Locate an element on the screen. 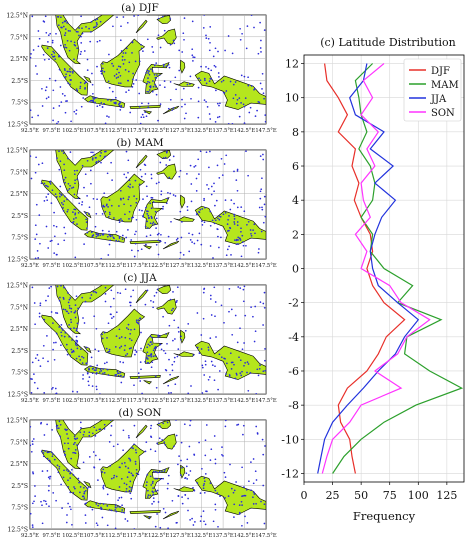 The width and height of the screenshot is (474, 544). lat-label: 12.5°S is located at coordinates (18, 395).